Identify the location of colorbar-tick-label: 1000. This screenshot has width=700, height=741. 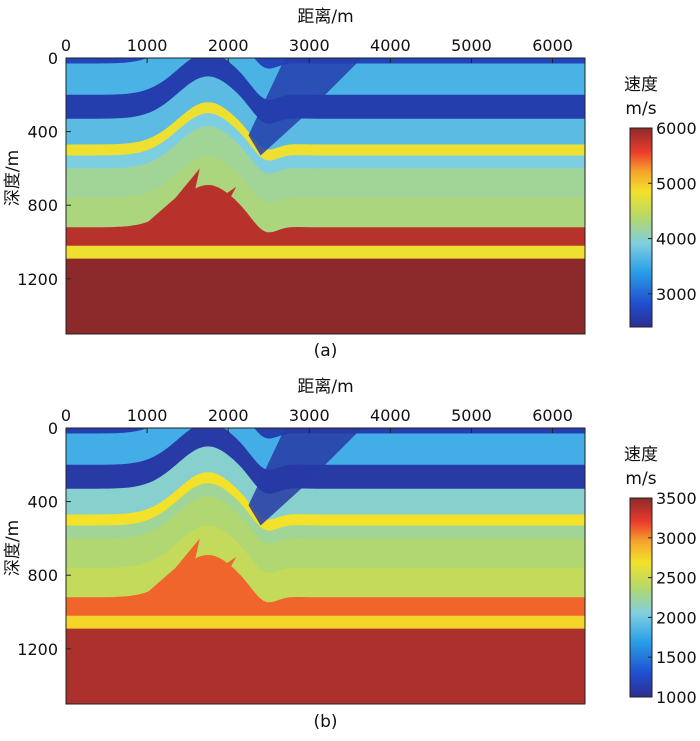
(676, 697).